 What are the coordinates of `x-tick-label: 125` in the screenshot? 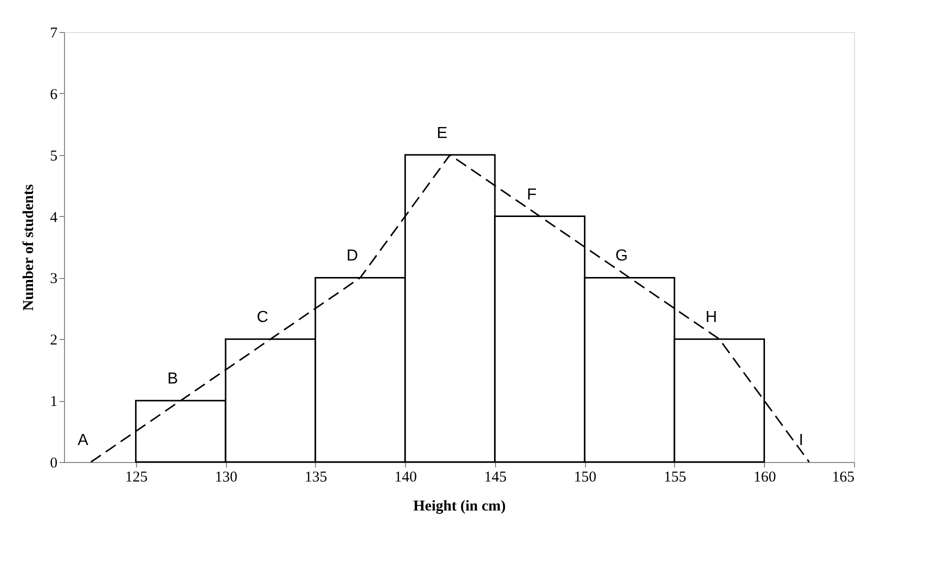 It's located at (136, 478).